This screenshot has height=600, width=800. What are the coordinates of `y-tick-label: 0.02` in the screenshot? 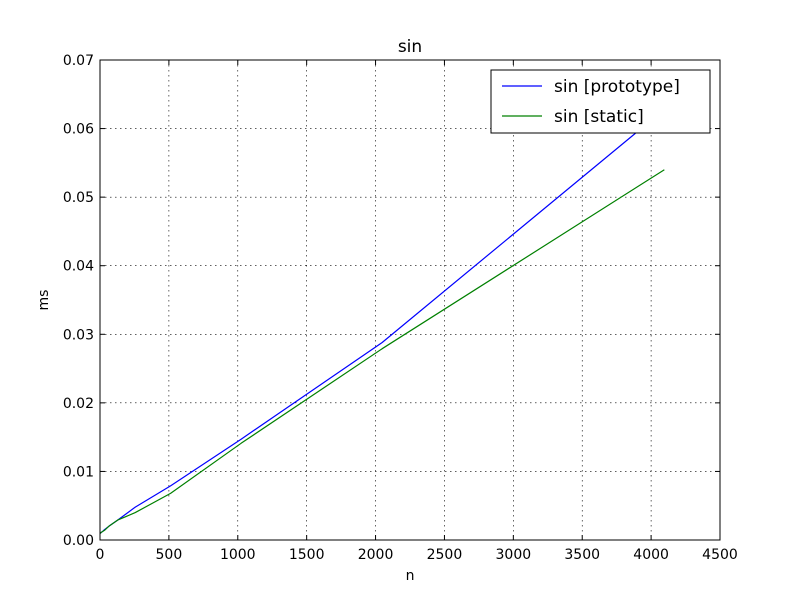 It's located at (78, 404).